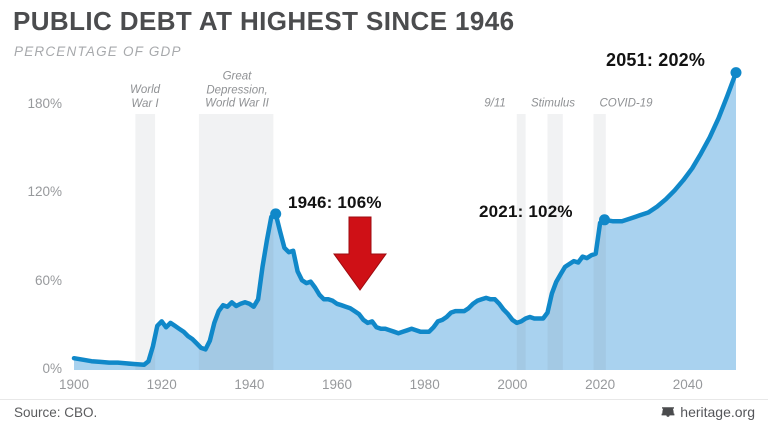  I want to click on x-tick-2000: 2000, so click(512, 384).